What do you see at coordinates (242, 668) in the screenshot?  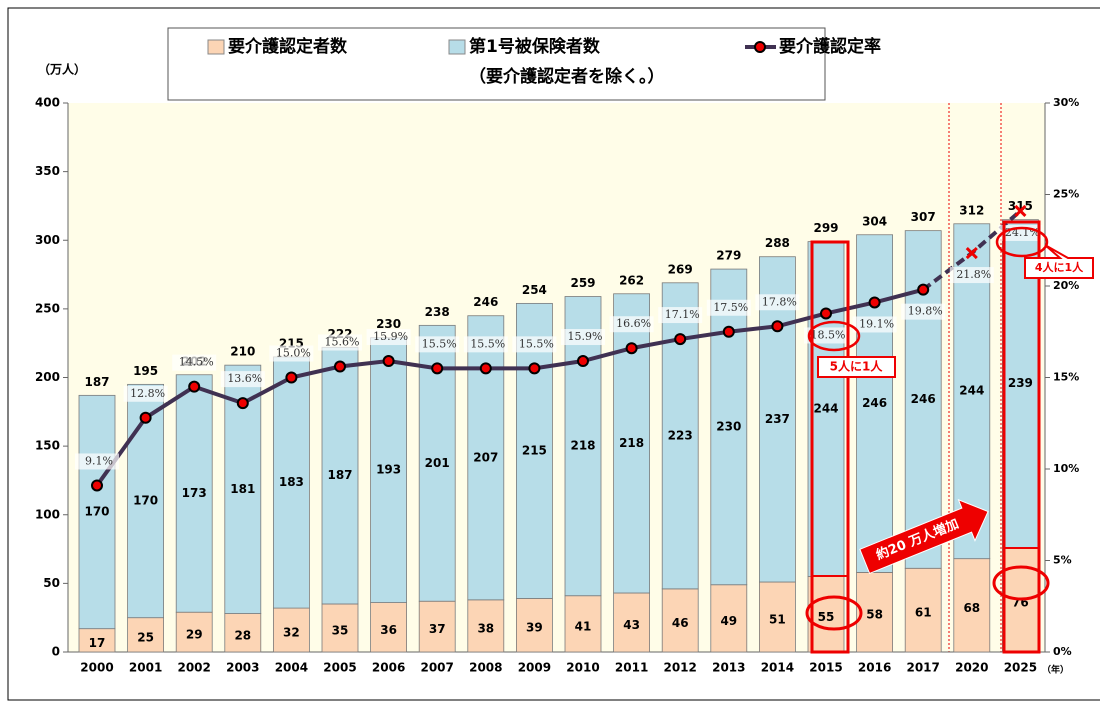 I see `x-tick-label: 2003` at bounding box center [242, 668].